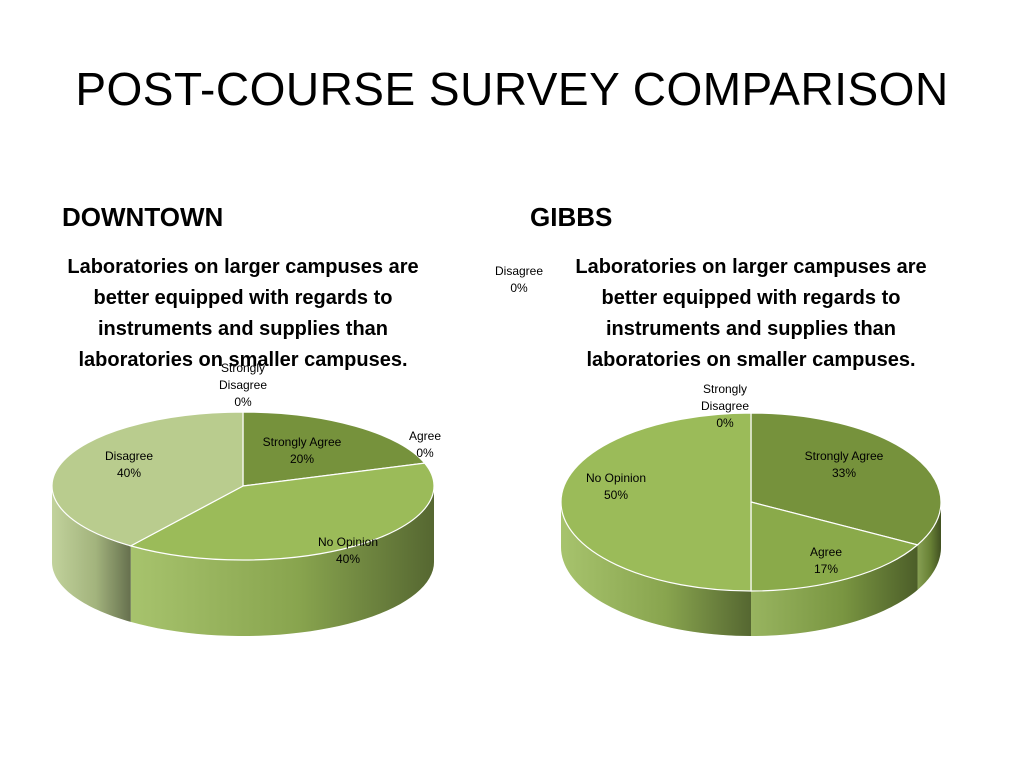  Describe the element at coordinates (656, 569) in the screenshot. I see `gibbs-side-shade-no-opinion` at that location.